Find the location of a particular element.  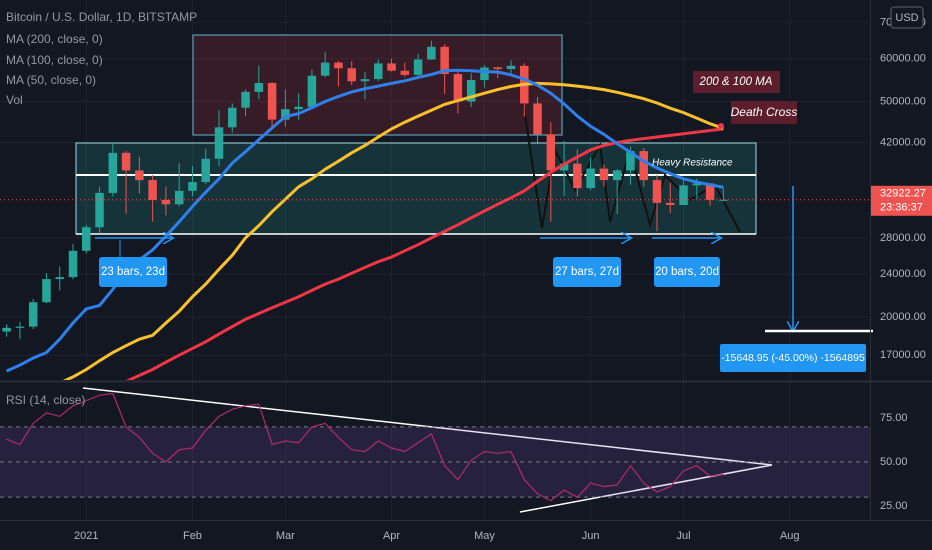

y-tick-label: 20000.00 is located at coordinates (903, 317).